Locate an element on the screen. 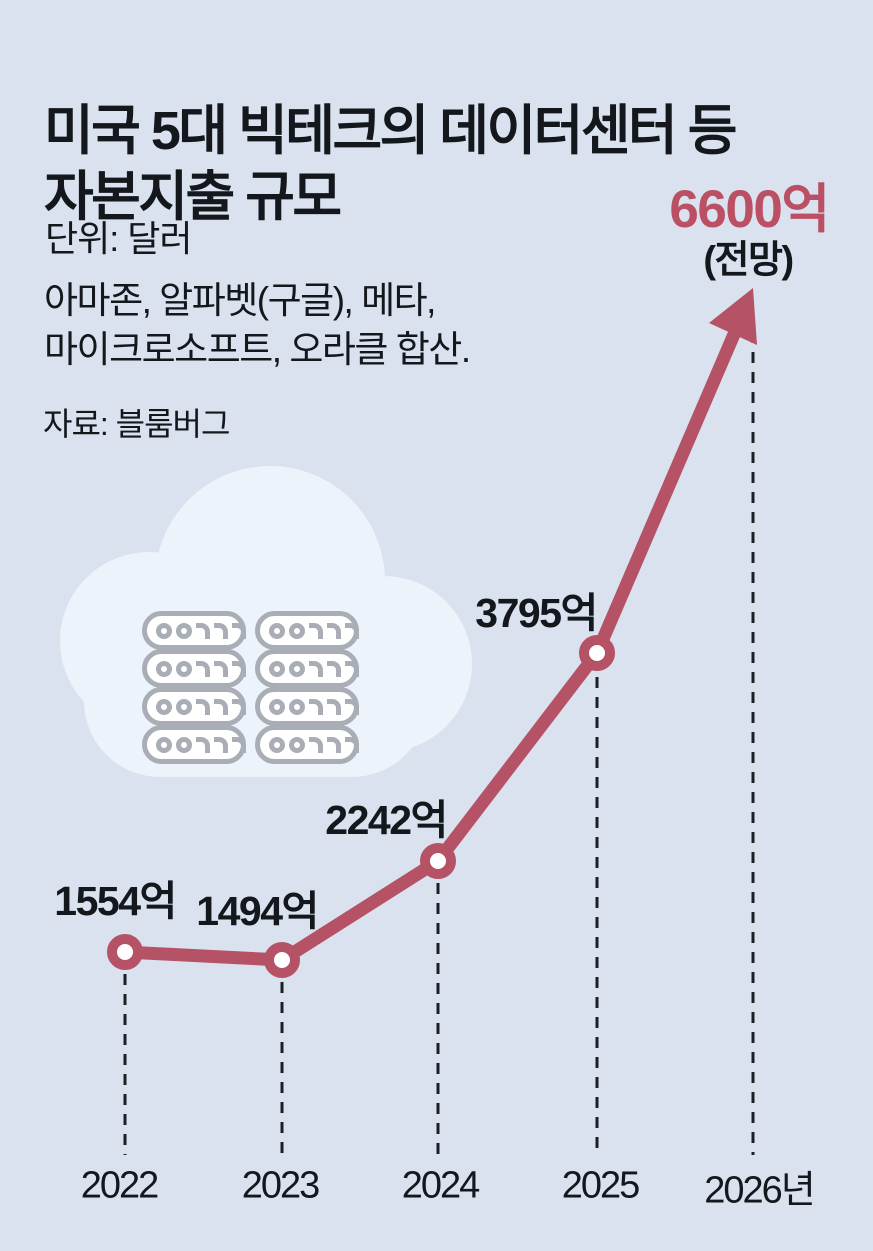 The image size is (873, 1251). value-label-2023: 1494억 is located at coordinates (257, 911).